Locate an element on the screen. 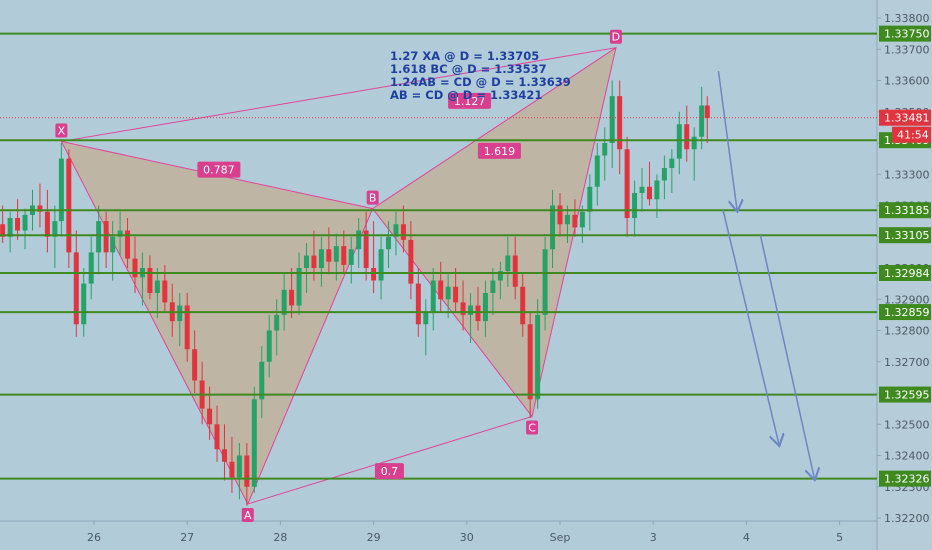 This screenshot has height=550, width=932. x-tick-label: 26 is located at coordinates (94, 537).